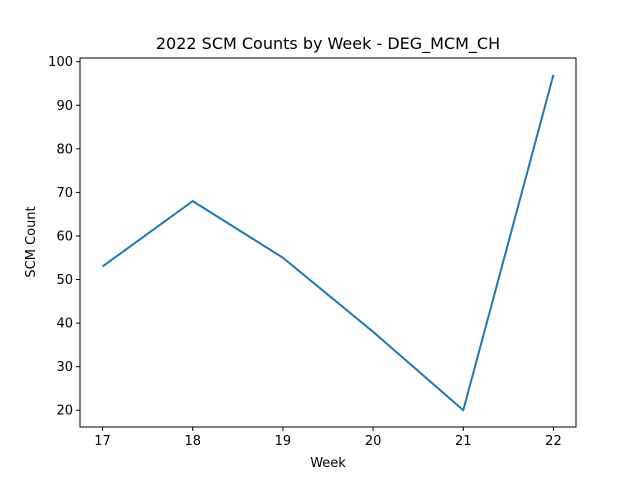  Describe the element at coordinates (553, 441) in the screenshot. I see `x-tick-label: 22` at that location.